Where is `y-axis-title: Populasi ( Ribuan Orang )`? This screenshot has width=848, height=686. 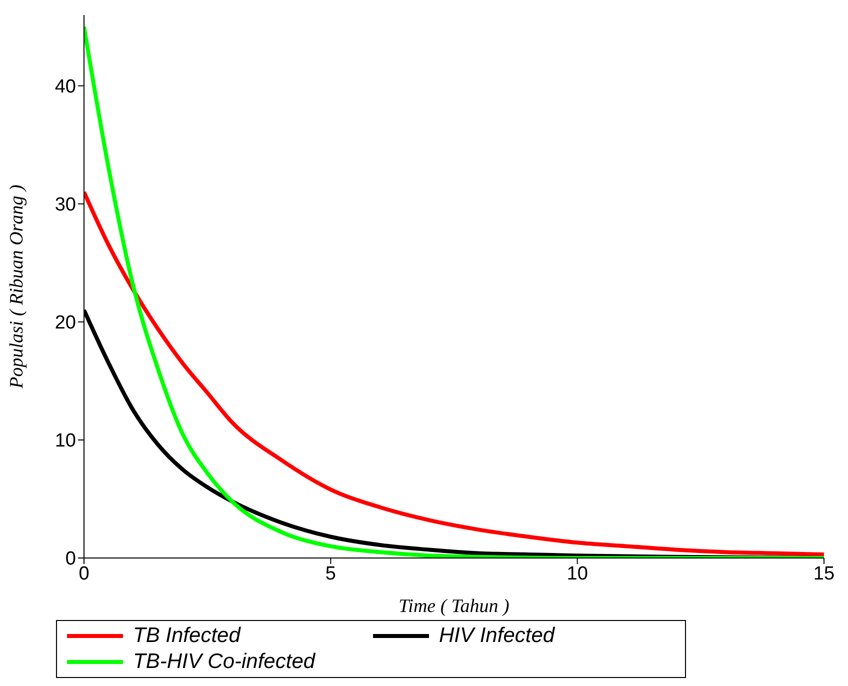
y-axis-title: Populasi ( Ribuan Orang ) is located at coordinates (17, 287).